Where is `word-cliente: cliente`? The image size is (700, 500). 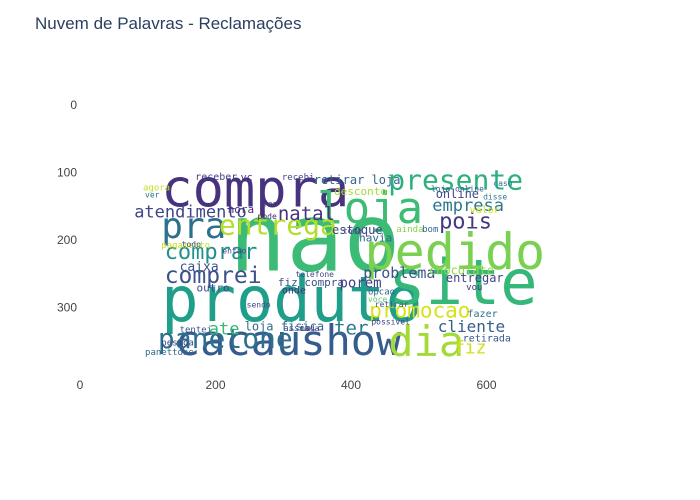 word-cliente: cliente is located at coordinates (471, 326).